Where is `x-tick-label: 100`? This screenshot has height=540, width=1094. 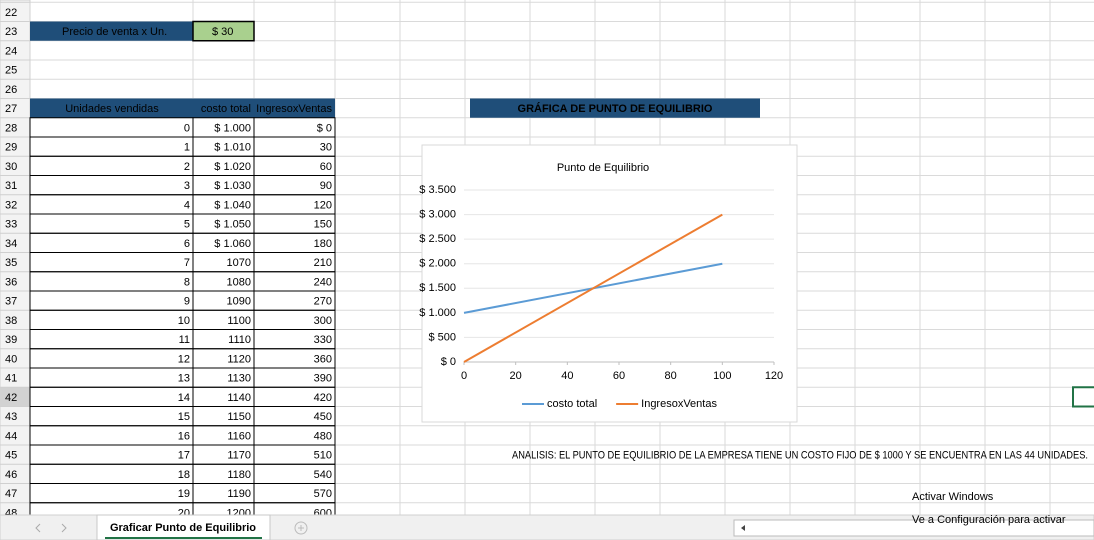
x-tick-label: 100 is located at coordinates (722, 376).